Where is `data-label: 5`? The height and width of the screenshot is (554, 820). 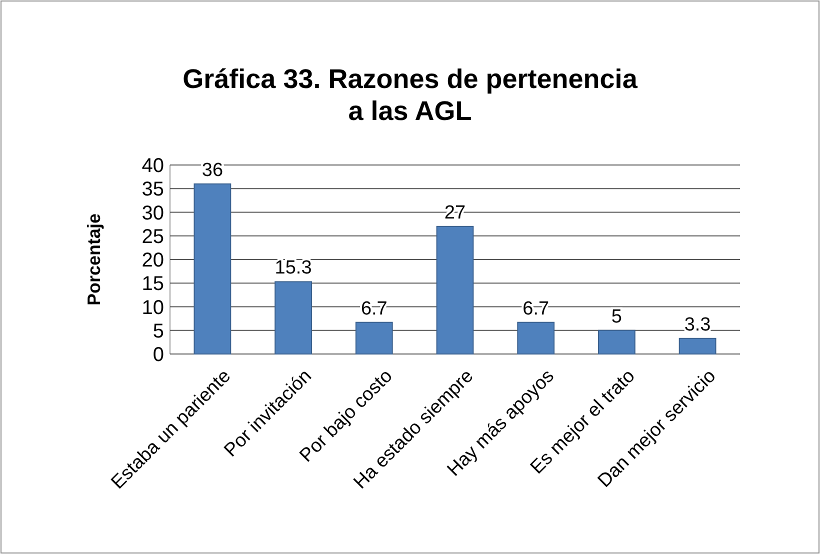
data-label: 5 is located at coordinates (616, 317).